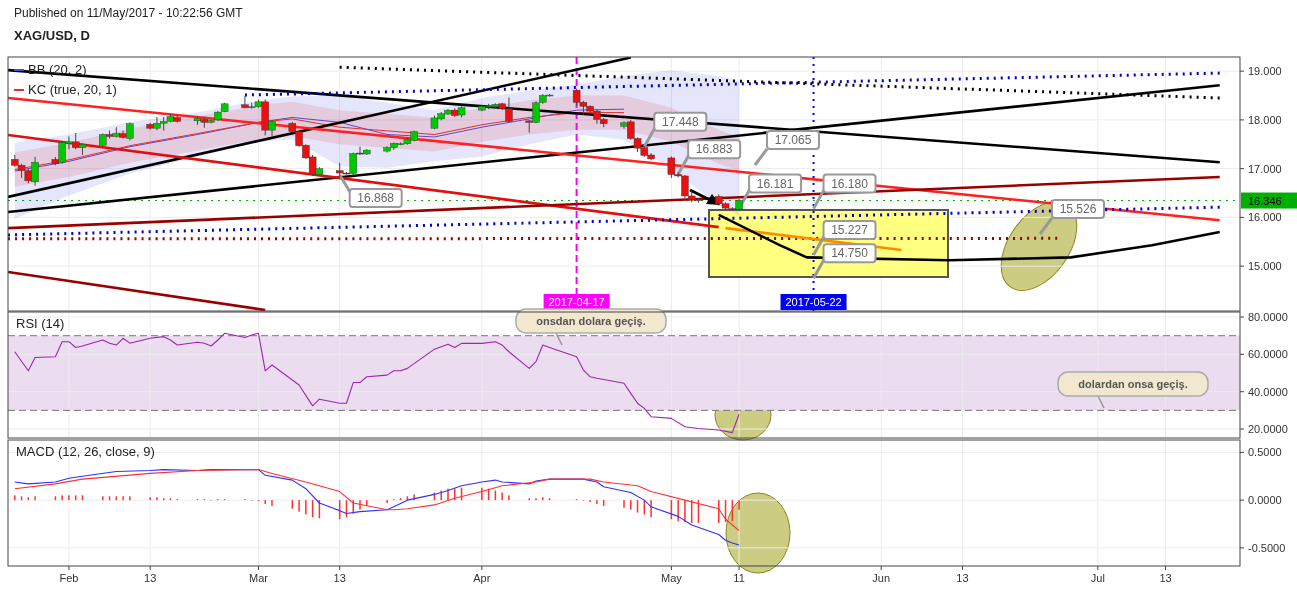 The width and height of the screenshot is (1297, 592). Describe the element at coordinates (1265, 71) in the screenshot. I see `y-tick-label: 19.000` at that location.